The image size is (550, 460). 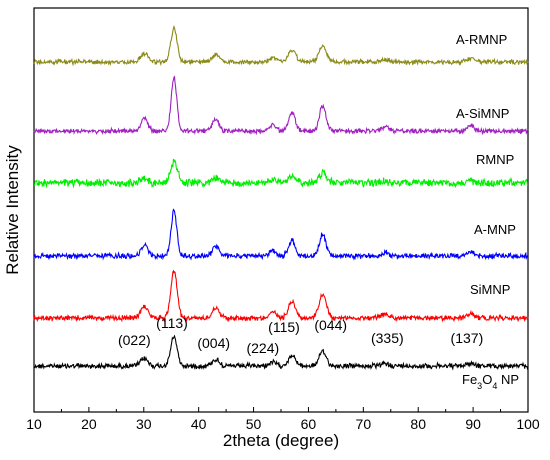 What do you see at coordinates (495, 159) in the screenshot?
I see `series-label-rmnp: RMNP` at bounding box center [495, 159].